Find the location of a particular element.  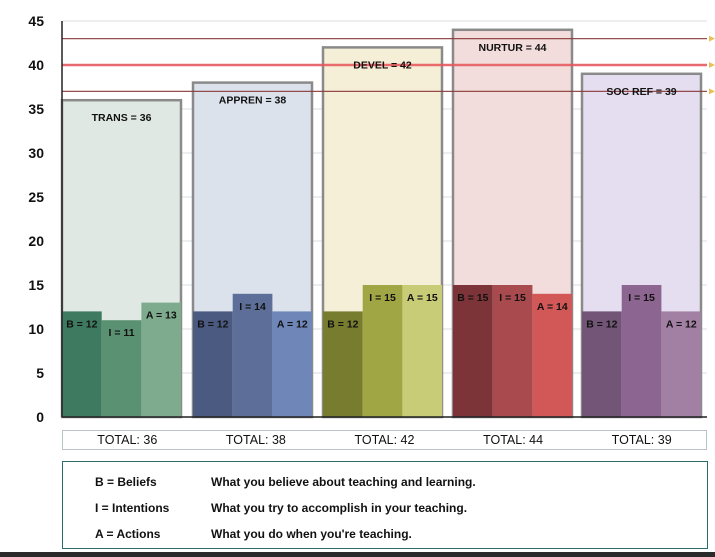

profile-label: SOC REF = 39 is located at coordinates (641, 92).